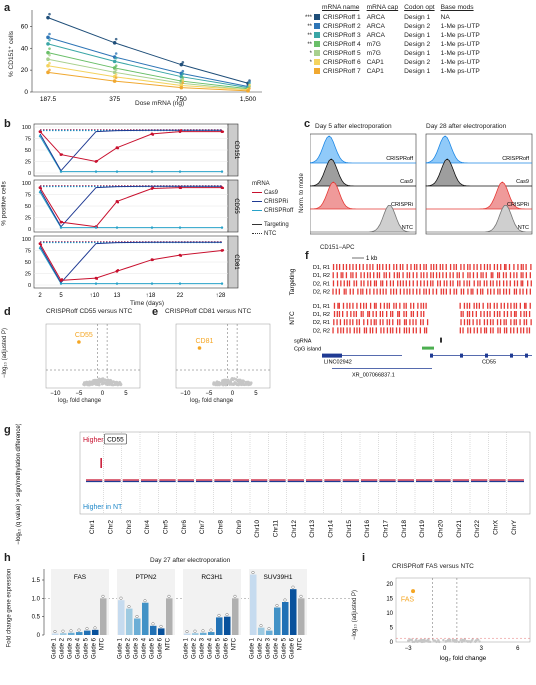 This screenshot has width=536, height=685. What do you see at coordinates (7, 312) in the screenshot?
I see `panel-label-d: d` at bounding box center [7, 312].